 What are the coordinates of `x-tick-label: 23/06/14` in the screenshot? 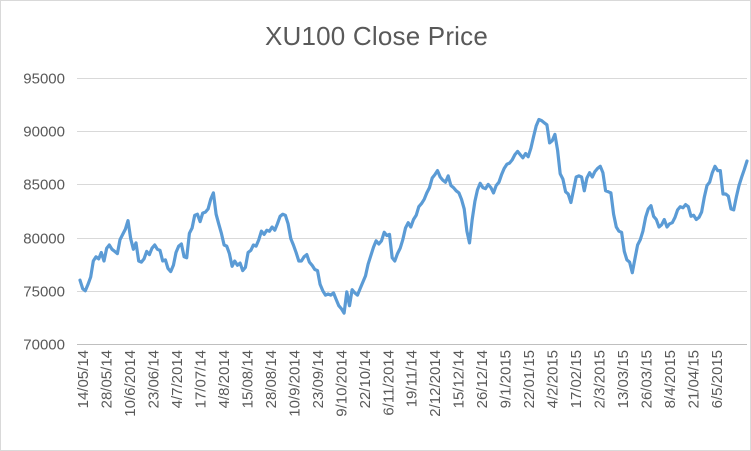 It's located at (153, 379).